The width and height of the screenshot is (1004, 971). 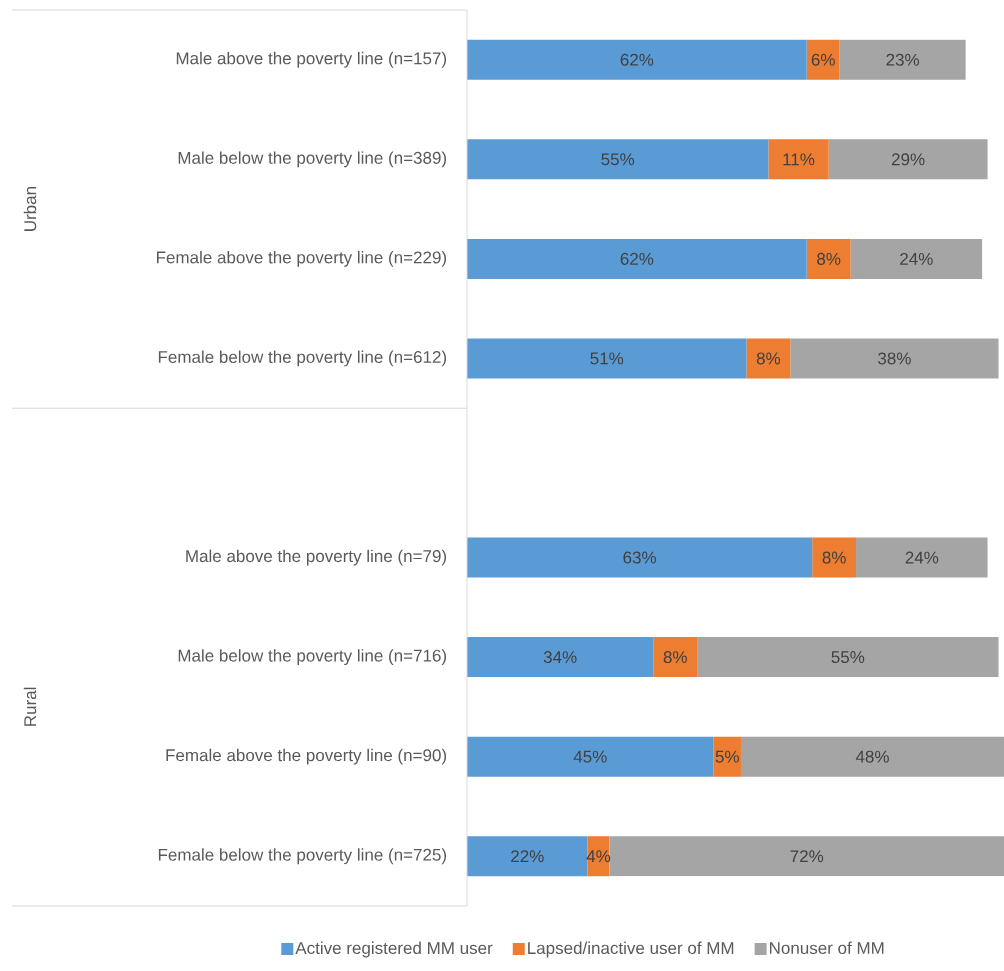 I want to click on data-label: 6%, so click(x=823, y=59).